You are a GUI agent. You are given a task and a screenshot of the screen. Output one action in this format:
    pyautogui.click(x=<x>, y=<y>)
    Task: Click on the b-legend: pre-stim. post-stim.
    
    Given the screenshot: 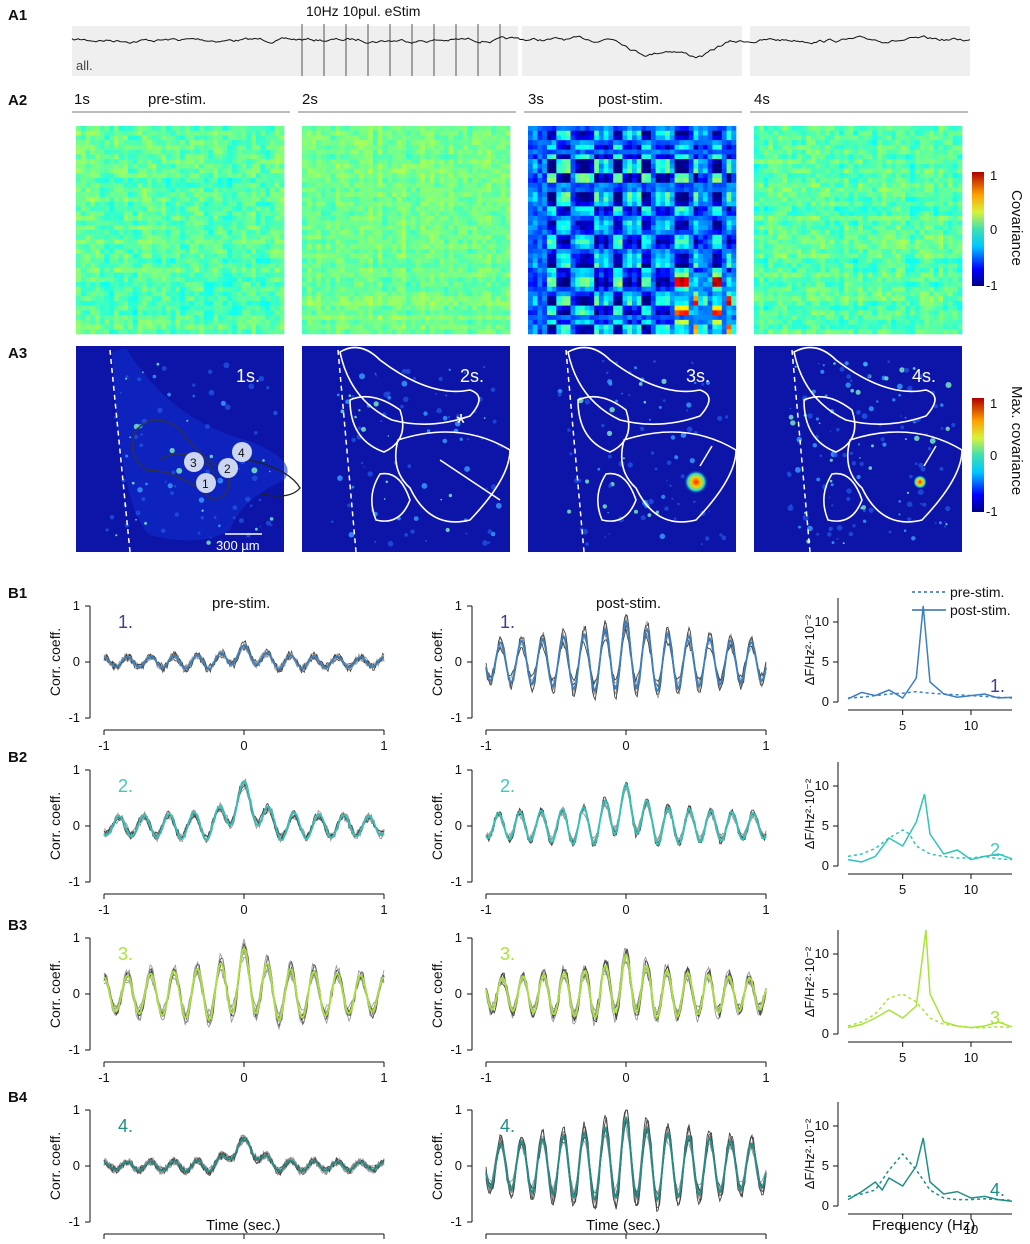 What is the action you would take?
    pyautogui.click(x=961, y=601)
    